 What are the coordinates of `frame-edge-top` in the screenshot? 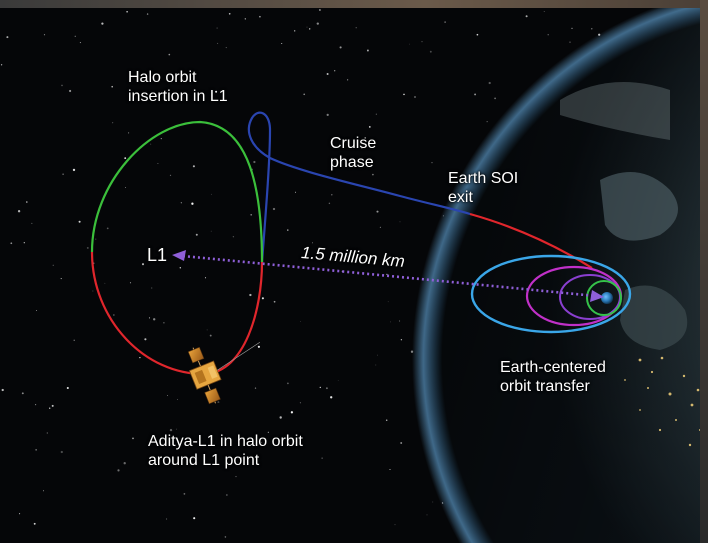 It's located at (354, 4).